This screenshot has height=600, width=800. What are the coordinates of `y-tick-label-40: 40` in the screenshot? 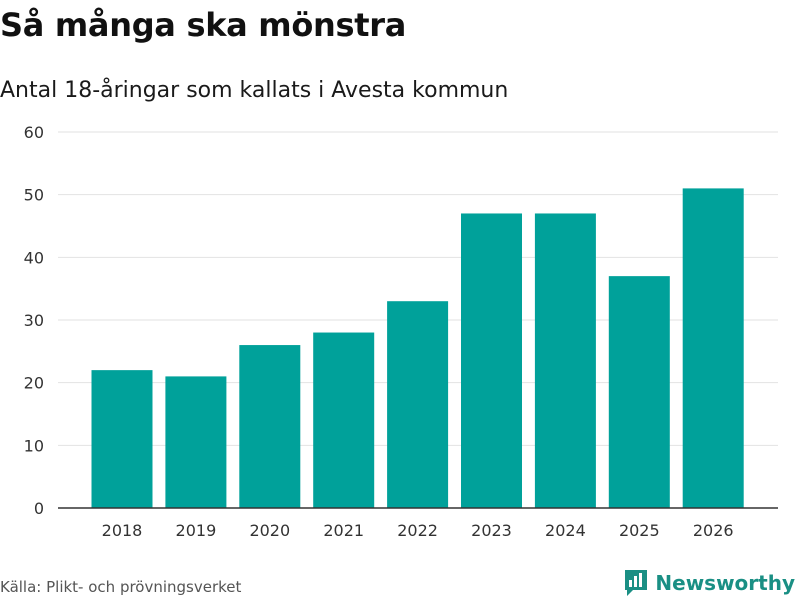 It's located at (34, 257).